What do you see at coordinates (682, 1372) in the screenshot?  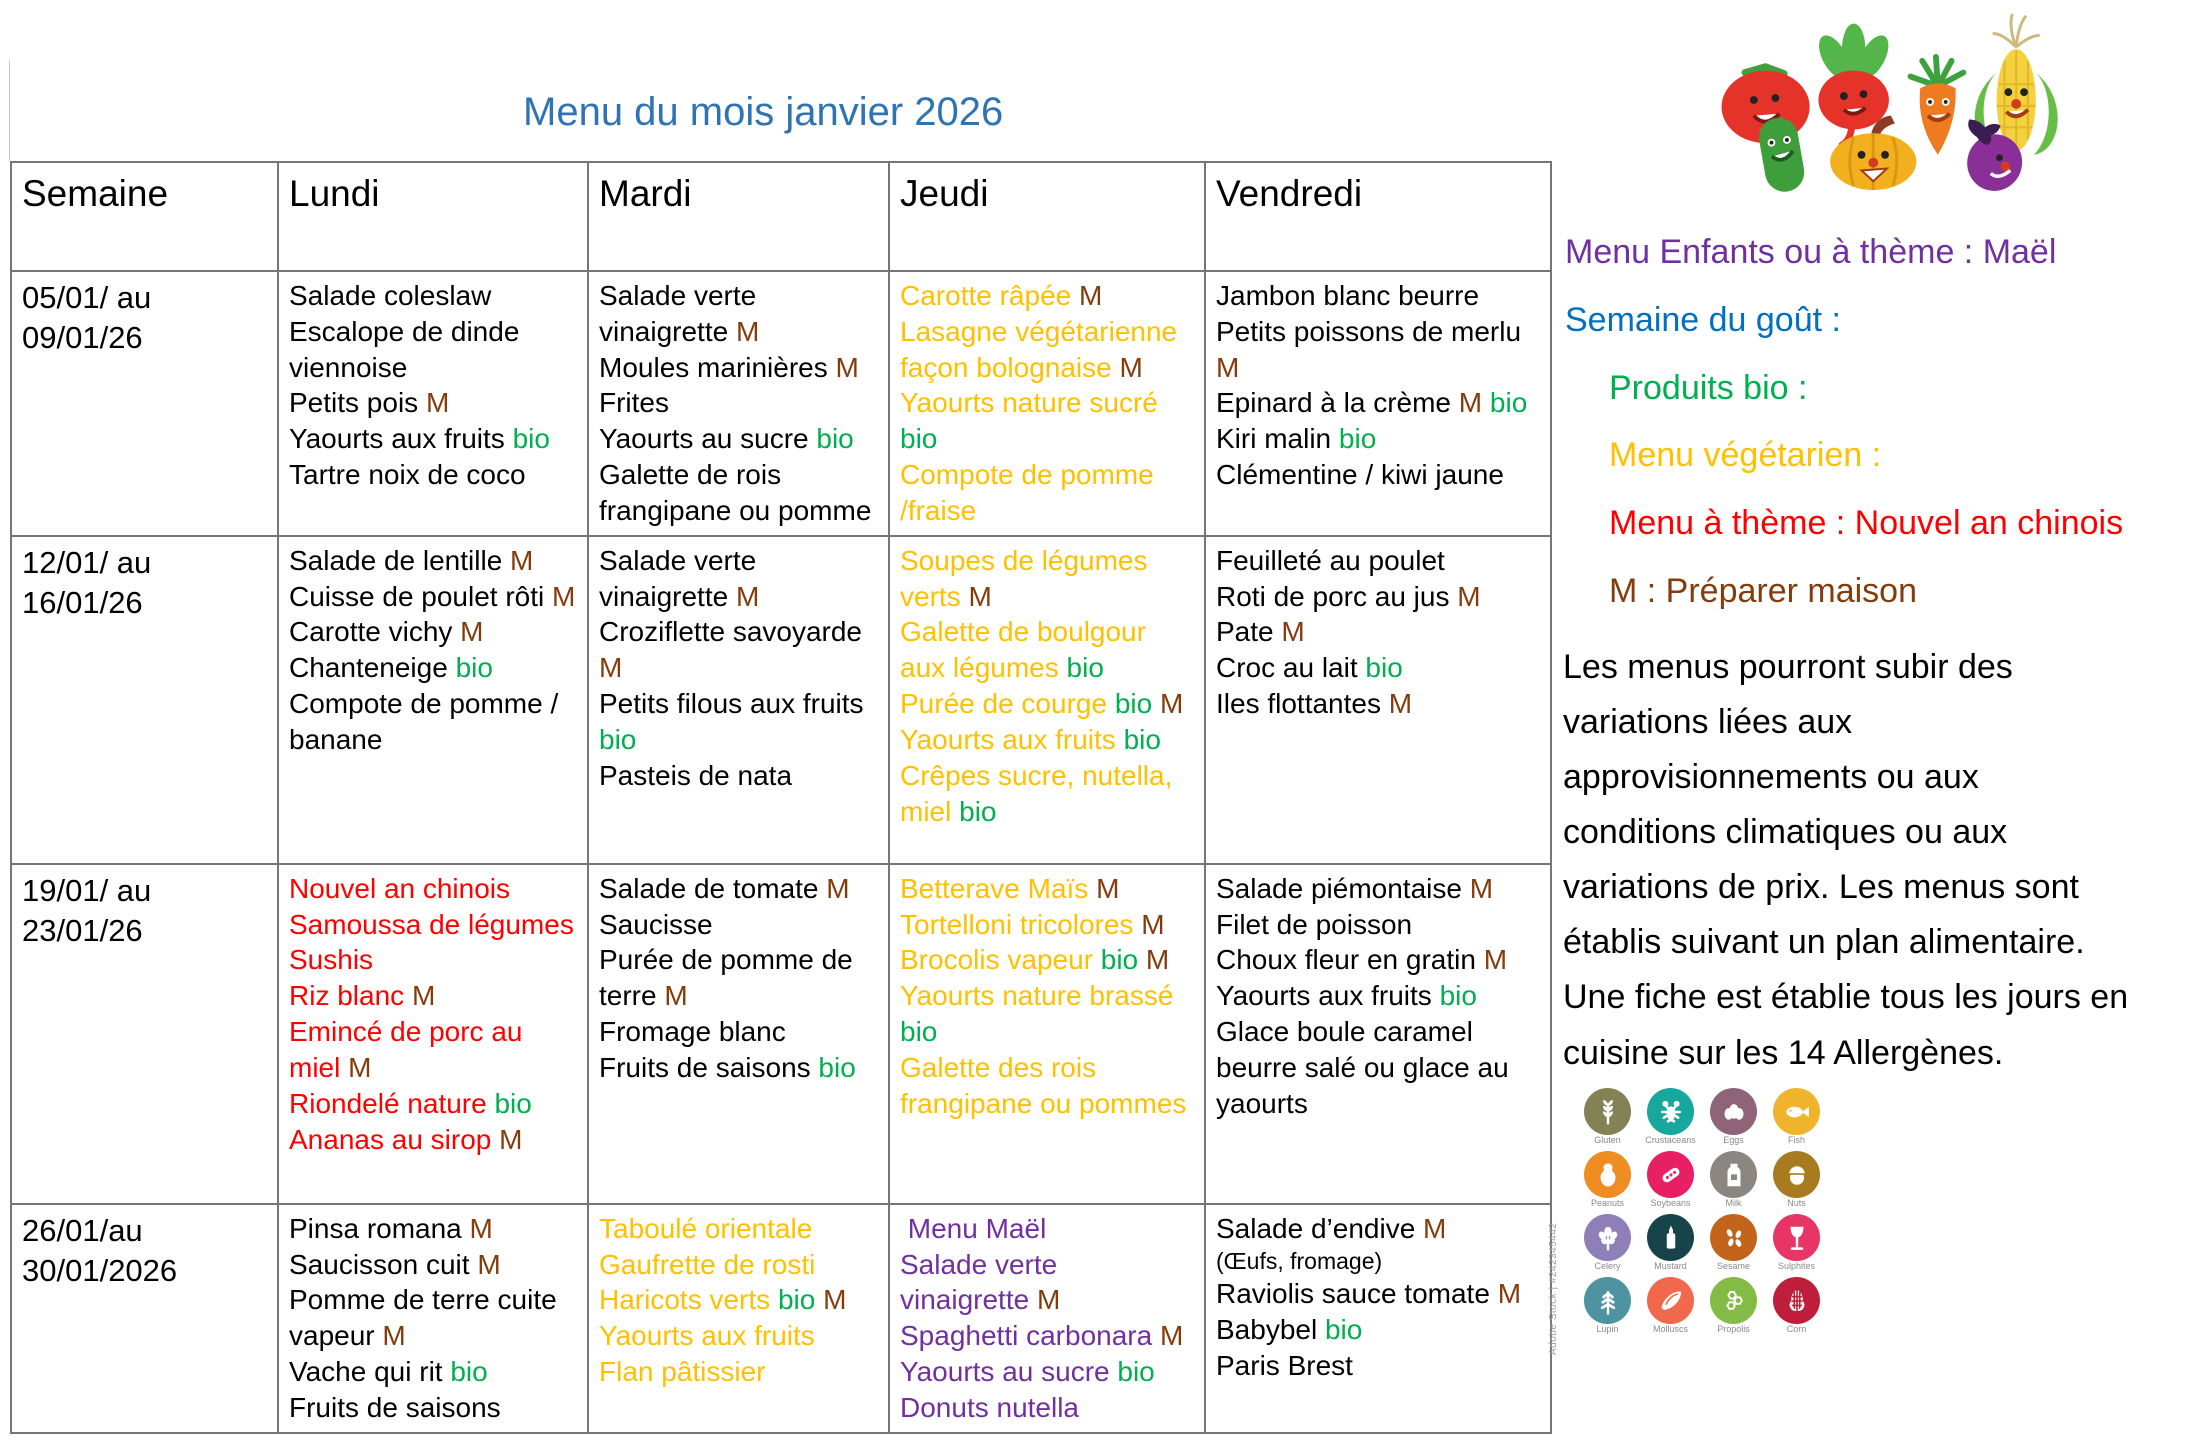 I see `menu-item: Flan pâtissier` at bounding box center [682, 1372].